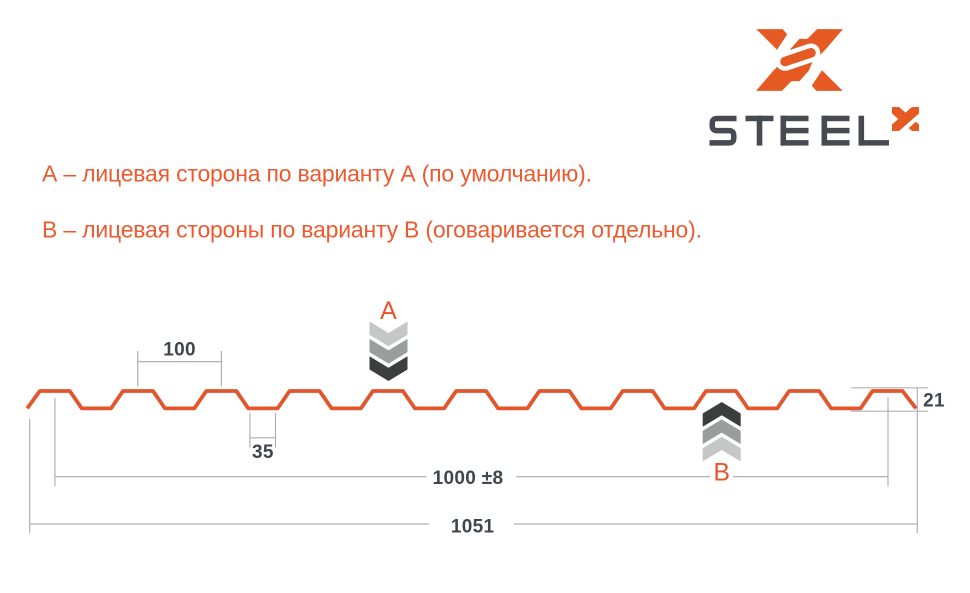 Image resolution: width=970 pixels, height=593 pixels. I want to click on svg-text: А, so click(388, 311).